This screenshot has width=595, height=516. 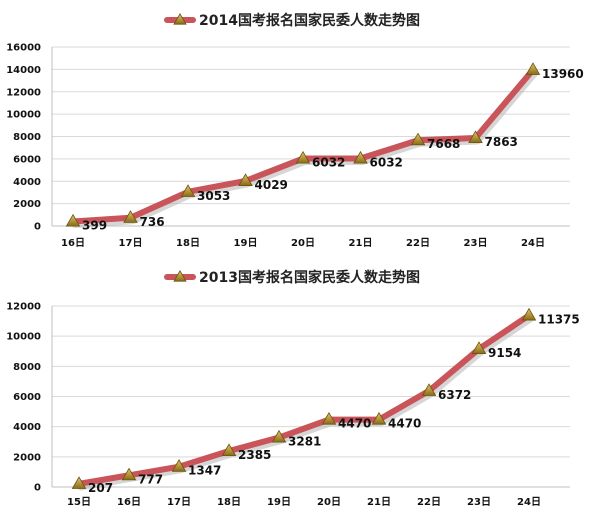 I want to click on data-label: 1347, so click(x=204, y=471).